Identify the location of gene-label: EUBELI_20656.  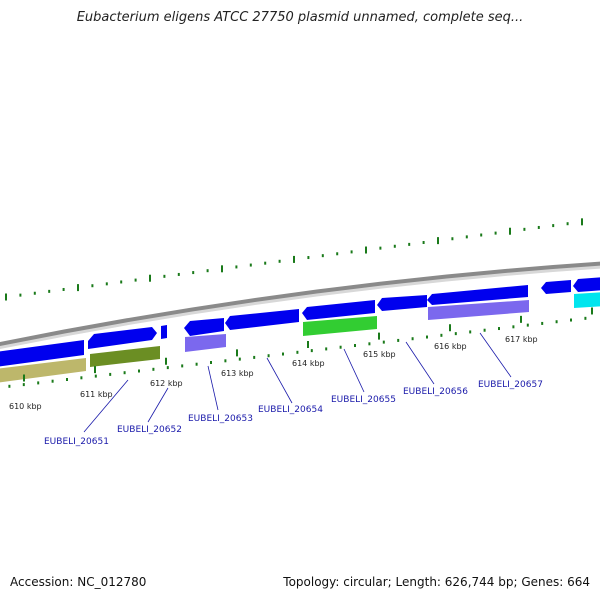
(435, 392).